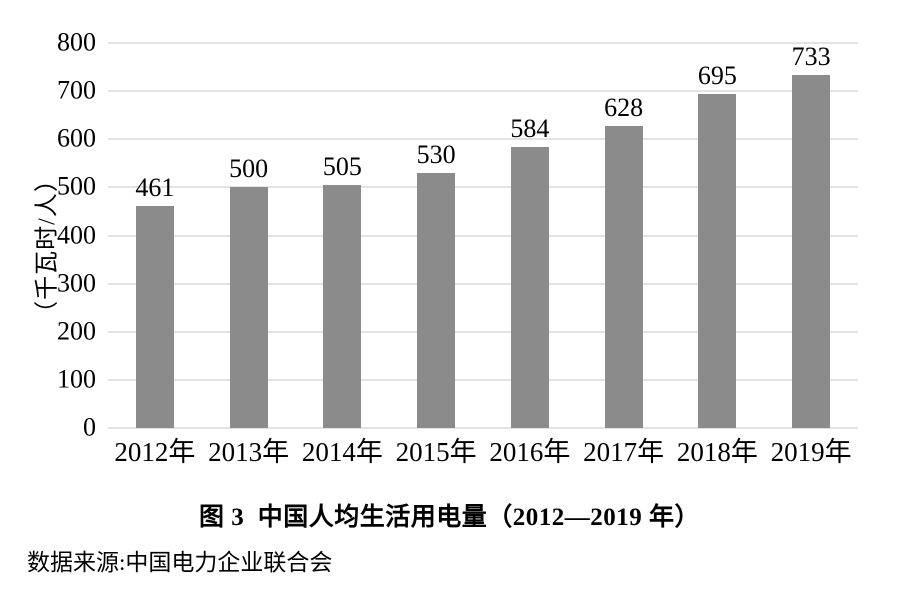 The image size is (899, 591). Describe the element at coordinates (76, 331) in the screenshot. I see `y-tick-label: 200` at that location.